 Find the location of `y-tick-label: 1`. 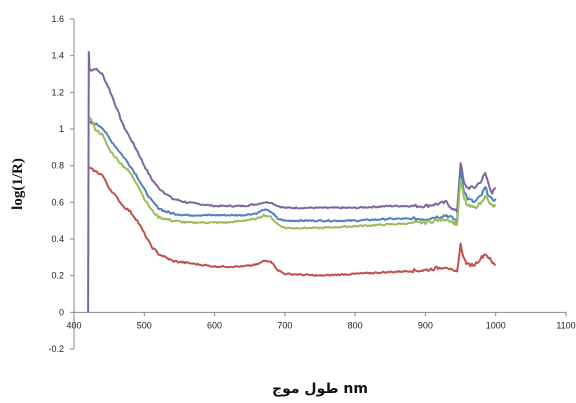

y-tick-label: 1 is located at coordinates (61, 129).